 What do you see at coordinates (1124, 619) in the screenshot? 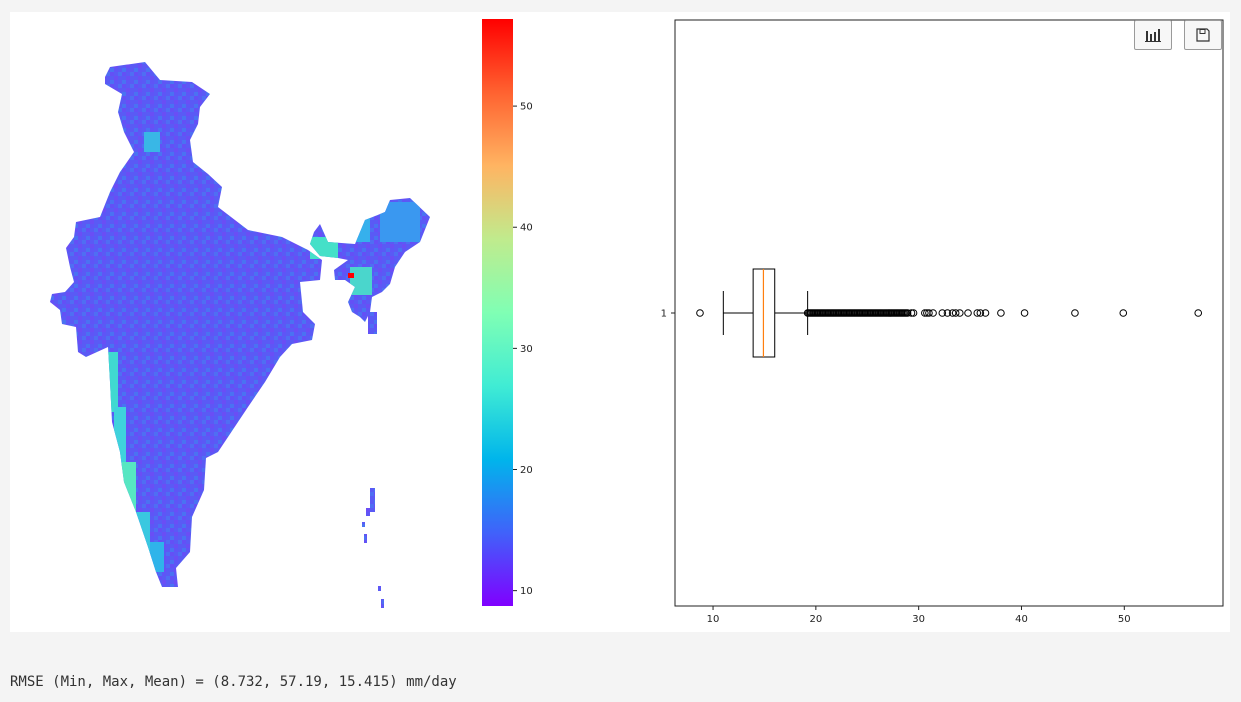
I see `x-tick-label: 50` at bounding box center [1124, 619].